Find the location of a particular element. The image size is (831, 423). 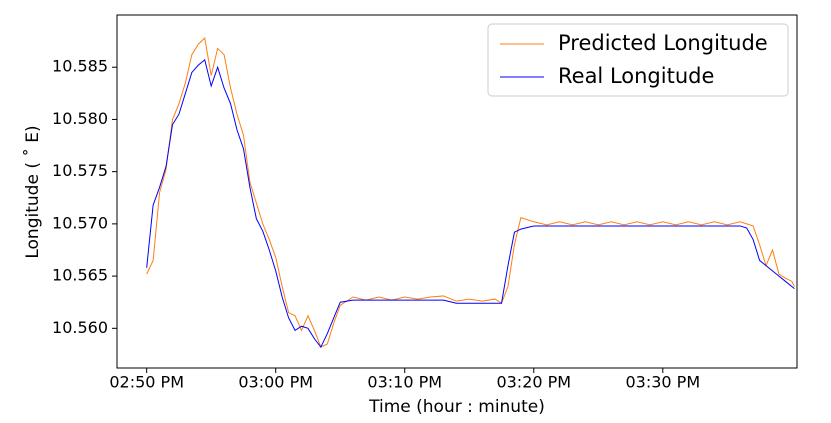

x-tick-label: 03:20 PM is located at coordinates (533, 382).